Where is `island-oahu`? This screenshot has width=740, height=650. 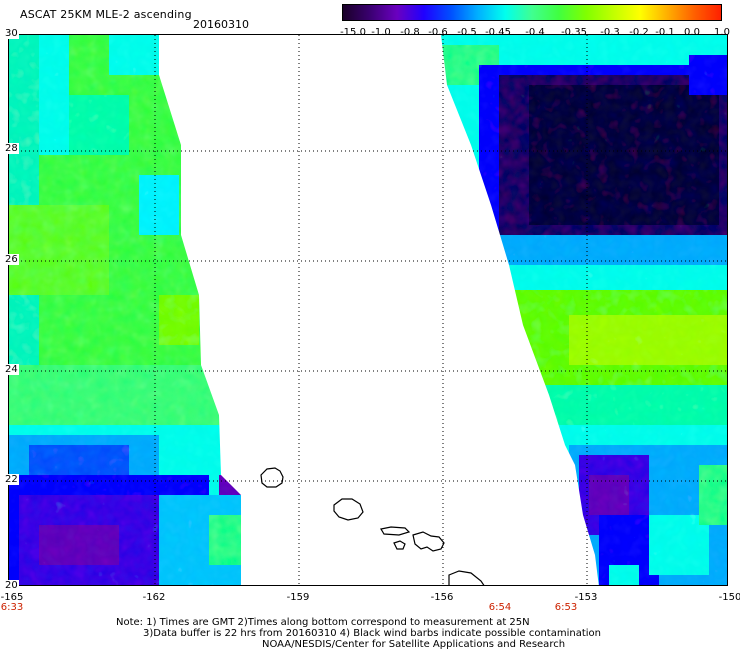
island-oahu is located at coordinates (348, 509).